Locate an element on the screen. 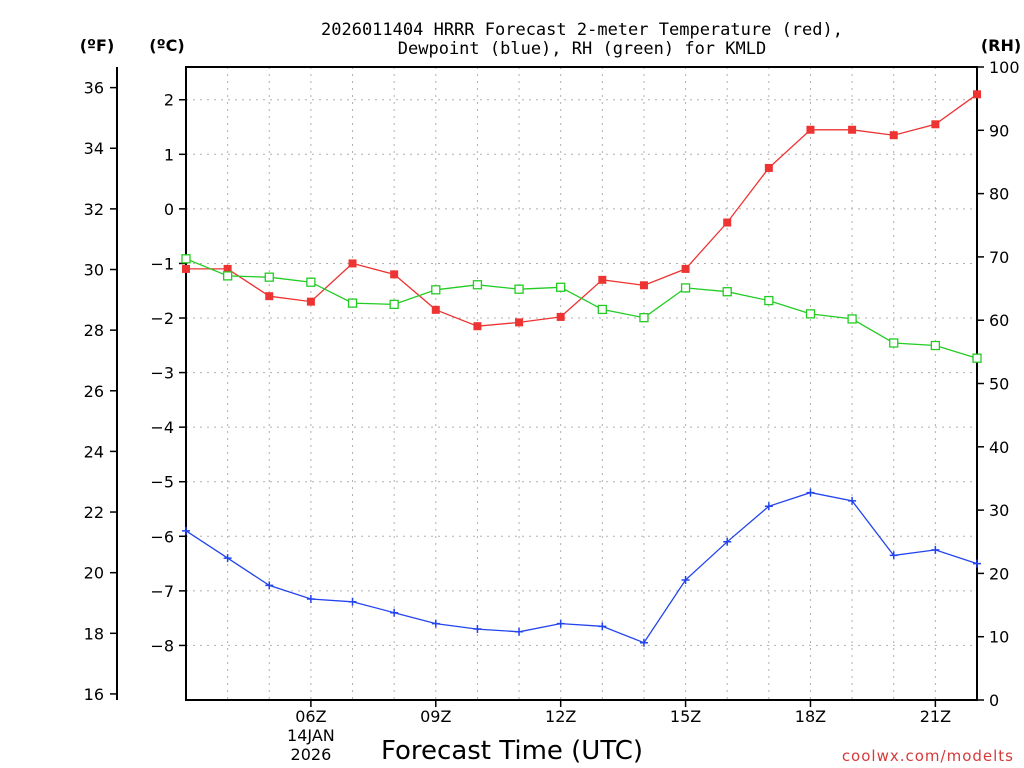 The width and height of the screenshot is (1024, 768). celsius-tick-label: −4 is located at coordinates (162, 427).